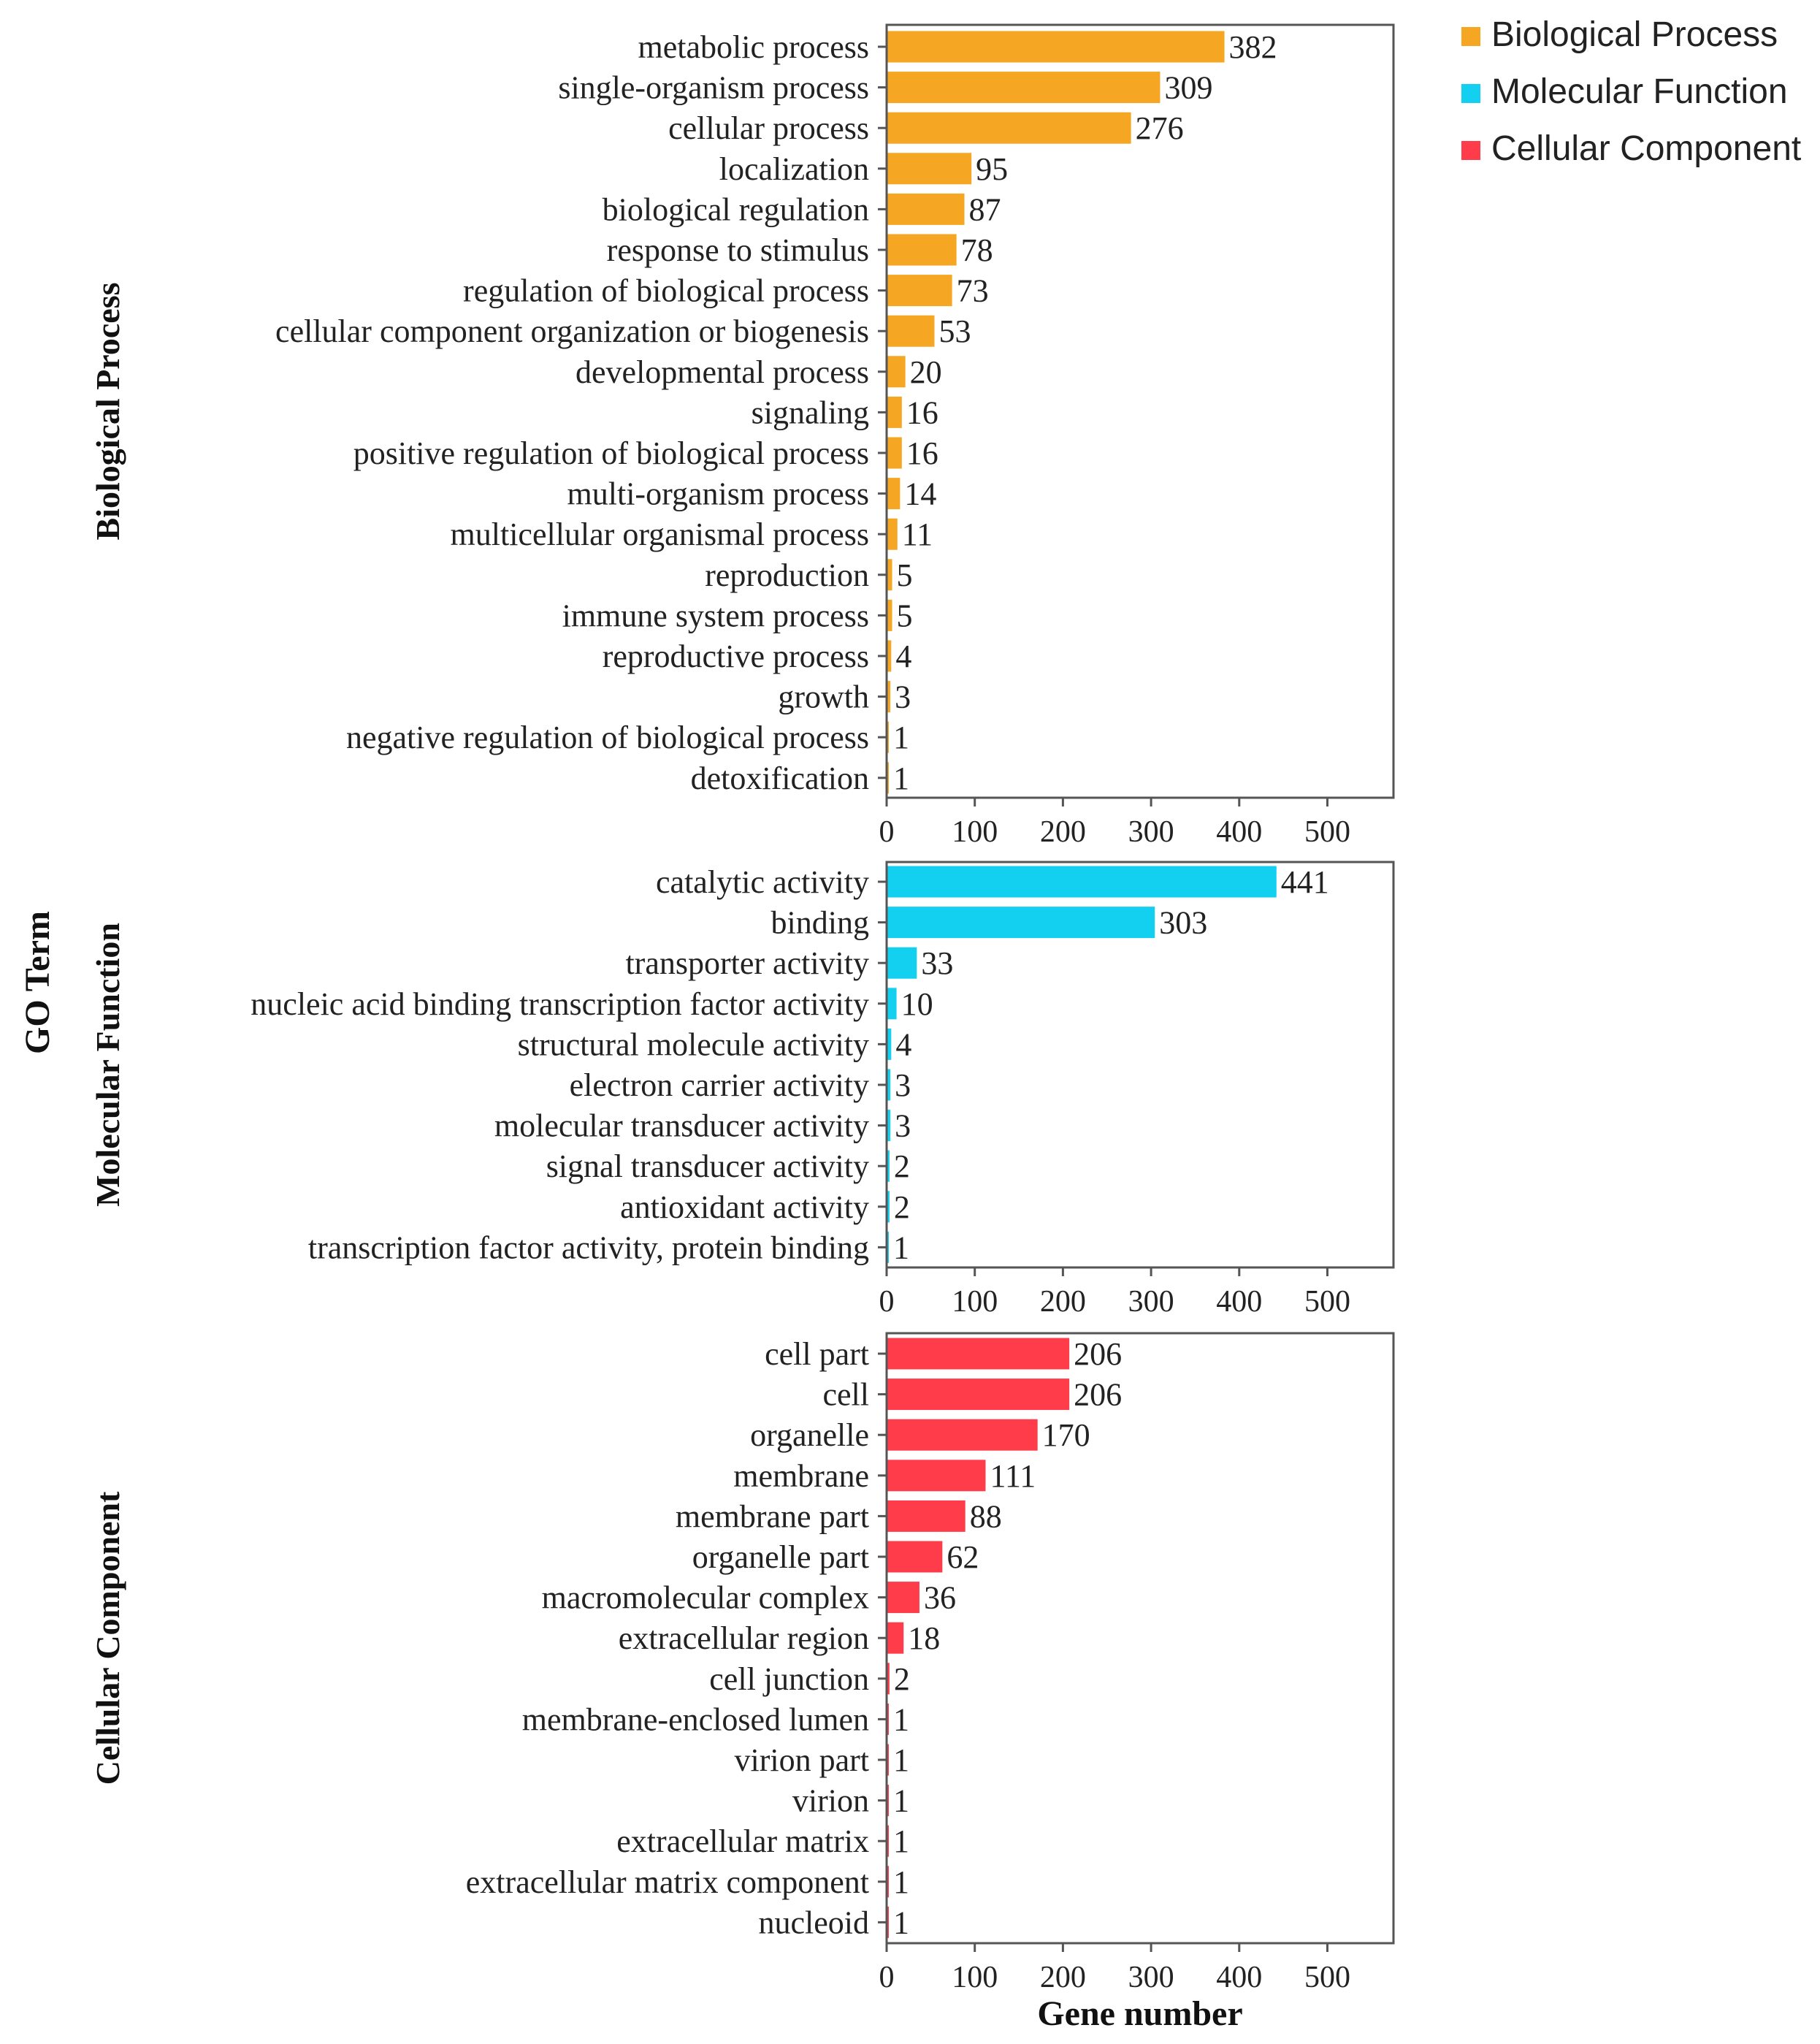 The height and width of the screenshot is (2044, 1820). I want to click on biological-process-value-label: 14, so click(920, 494).